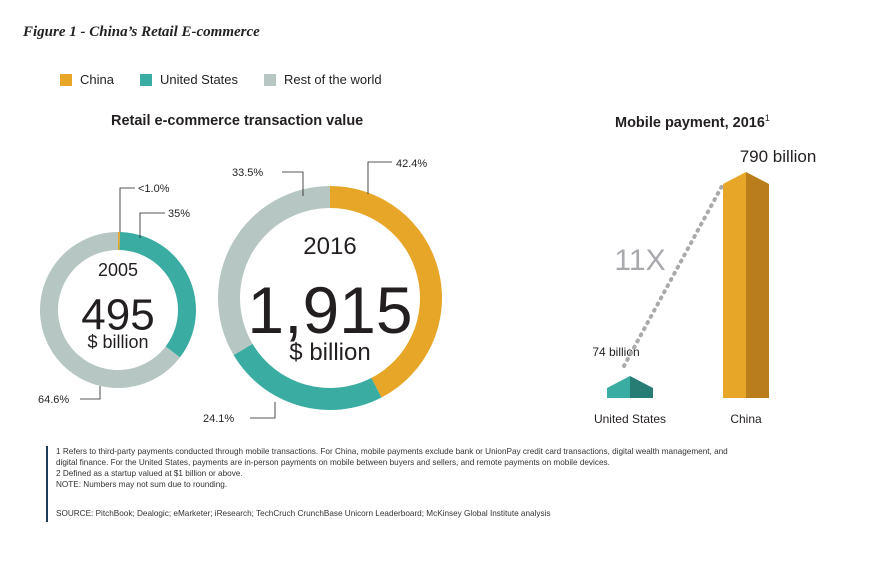 This screenshot has height=562, width=870. What do you see at coordinates (141, 32) in the screenshot?
I see `figure-title: Figure 1 - China’s Retail E-commerce` at bounding box center [141, 32].